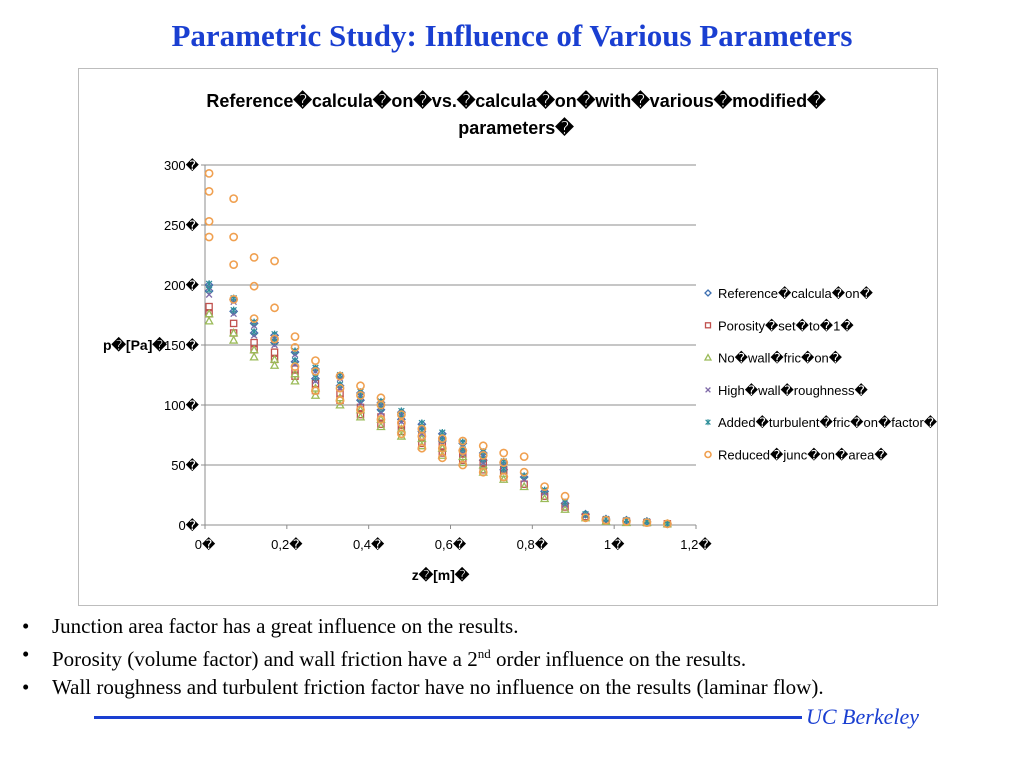 The width and height of the screenshot is (1024, 768). I want to click on y-tick-label: 150�, so click(182, 345).